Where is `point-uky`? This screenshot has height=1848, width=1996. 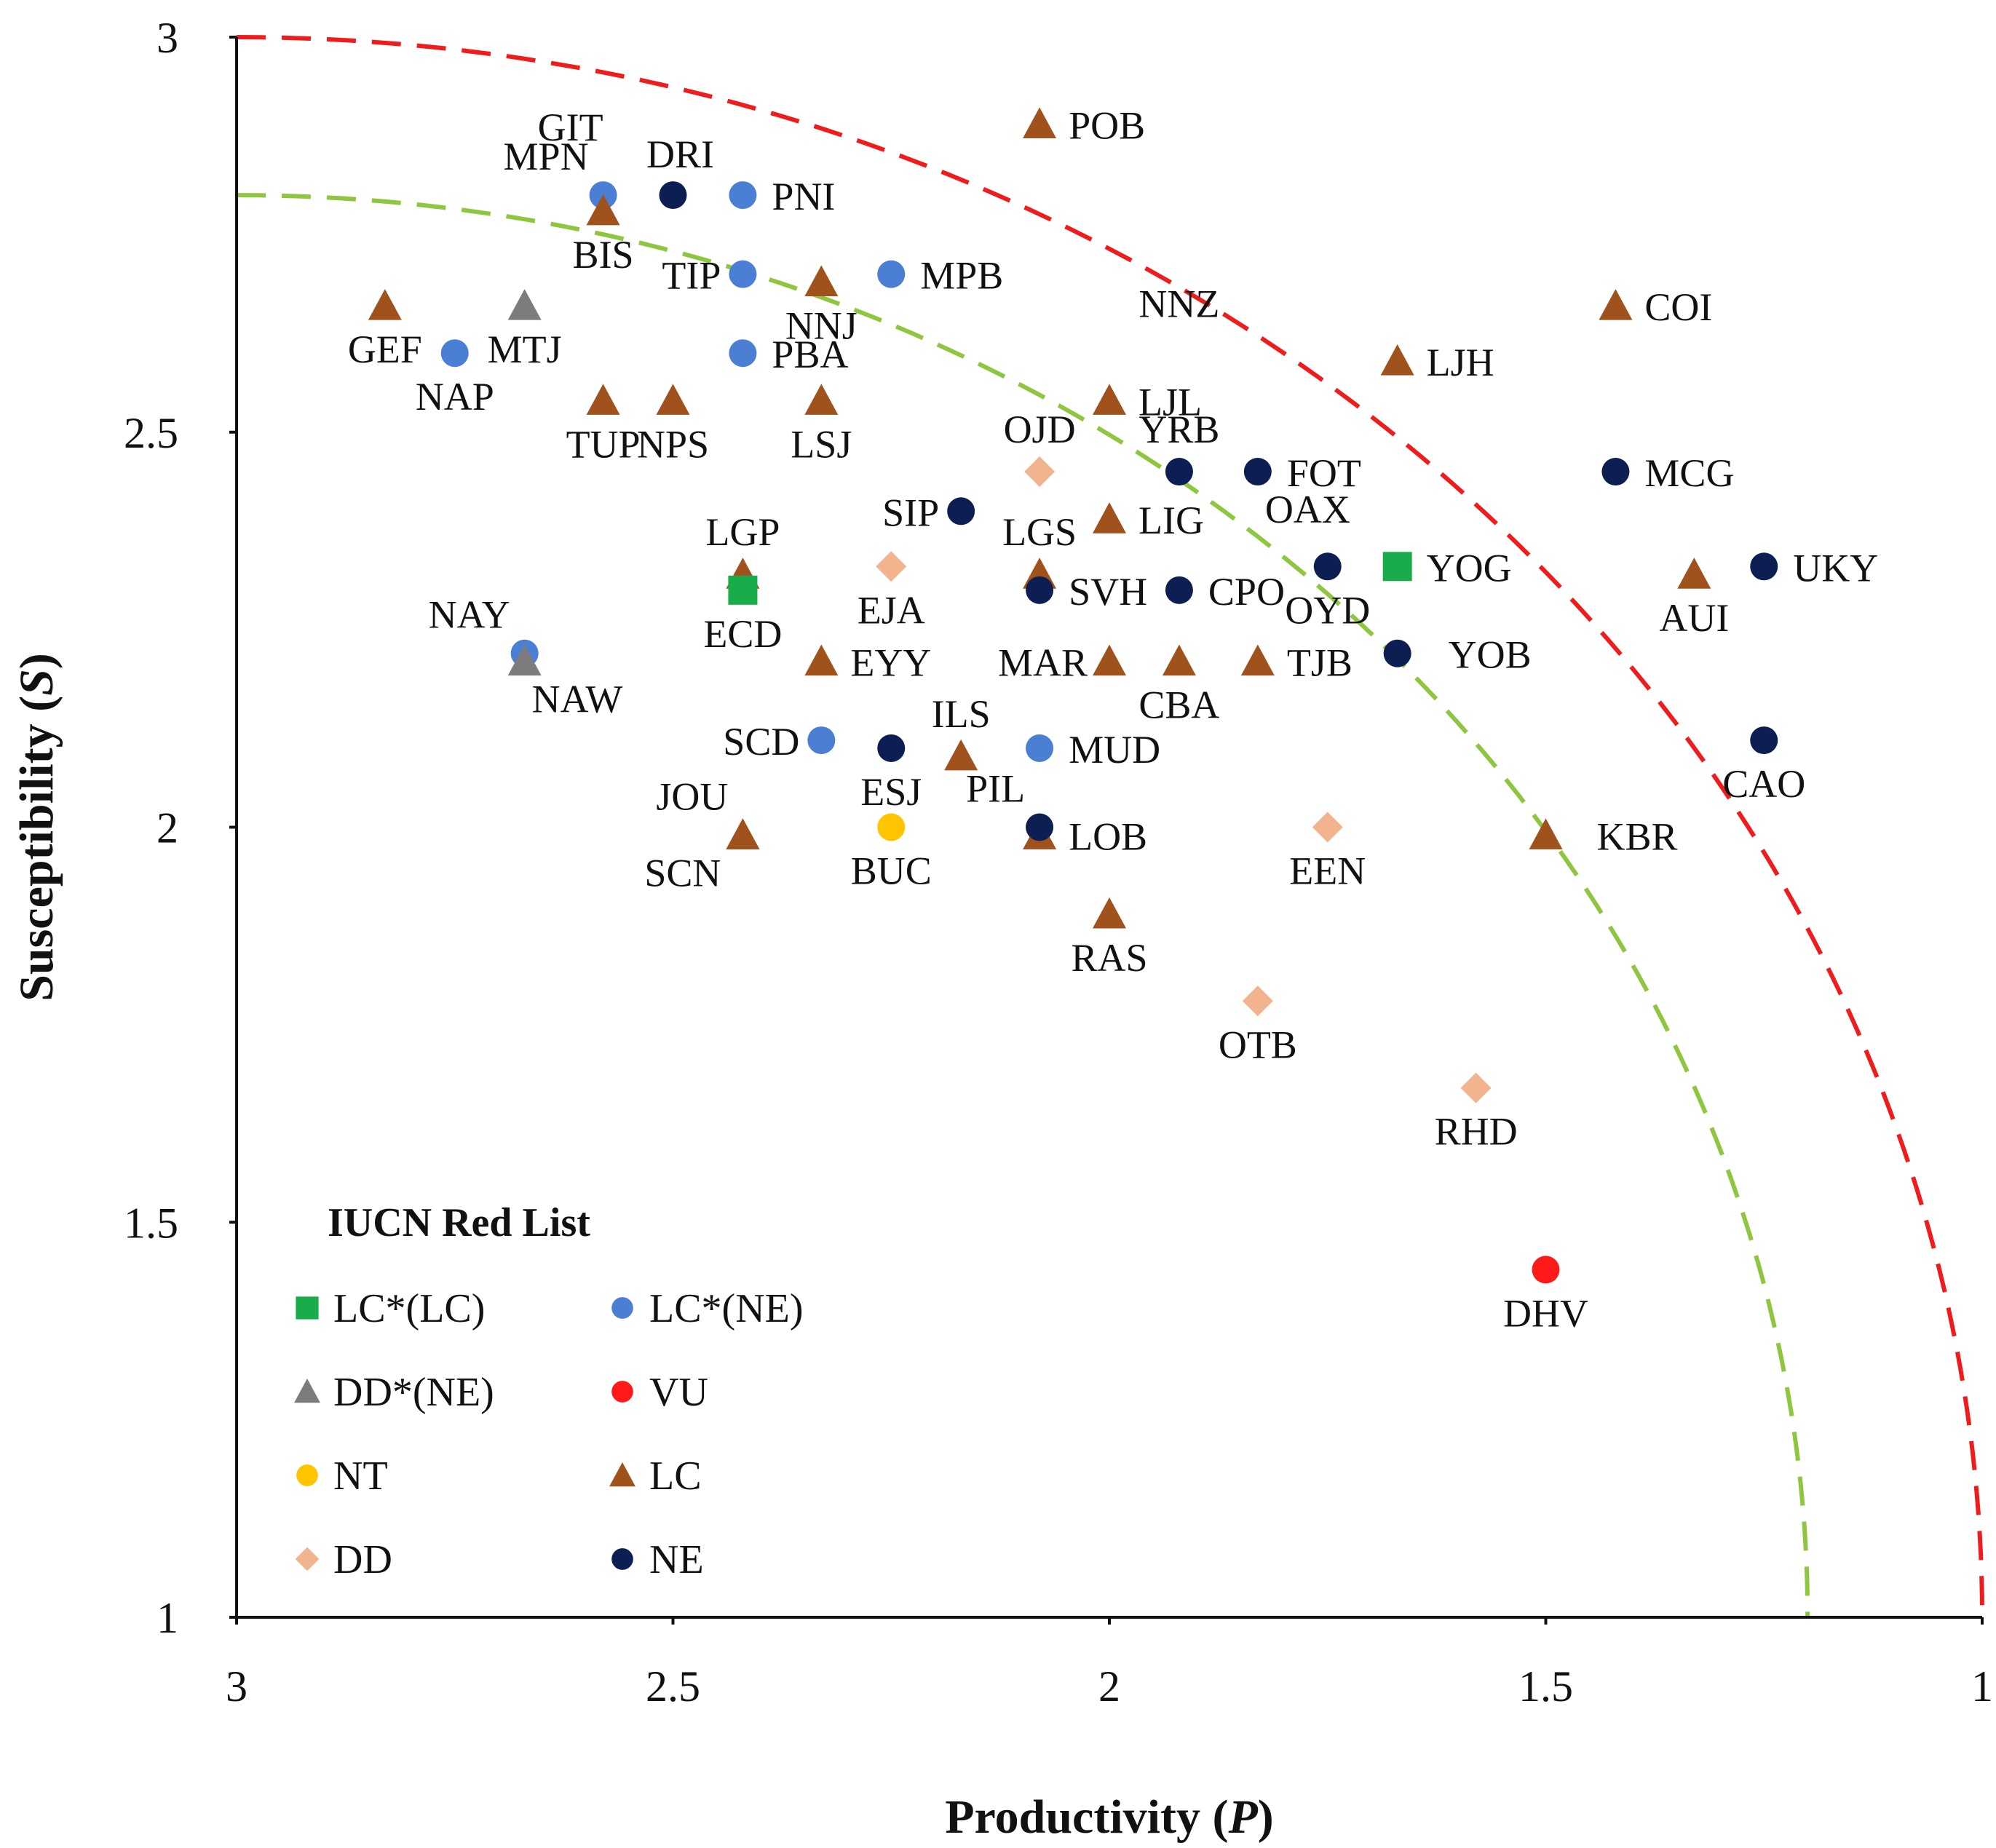 point-uky is located at coordinates (1764, 566).